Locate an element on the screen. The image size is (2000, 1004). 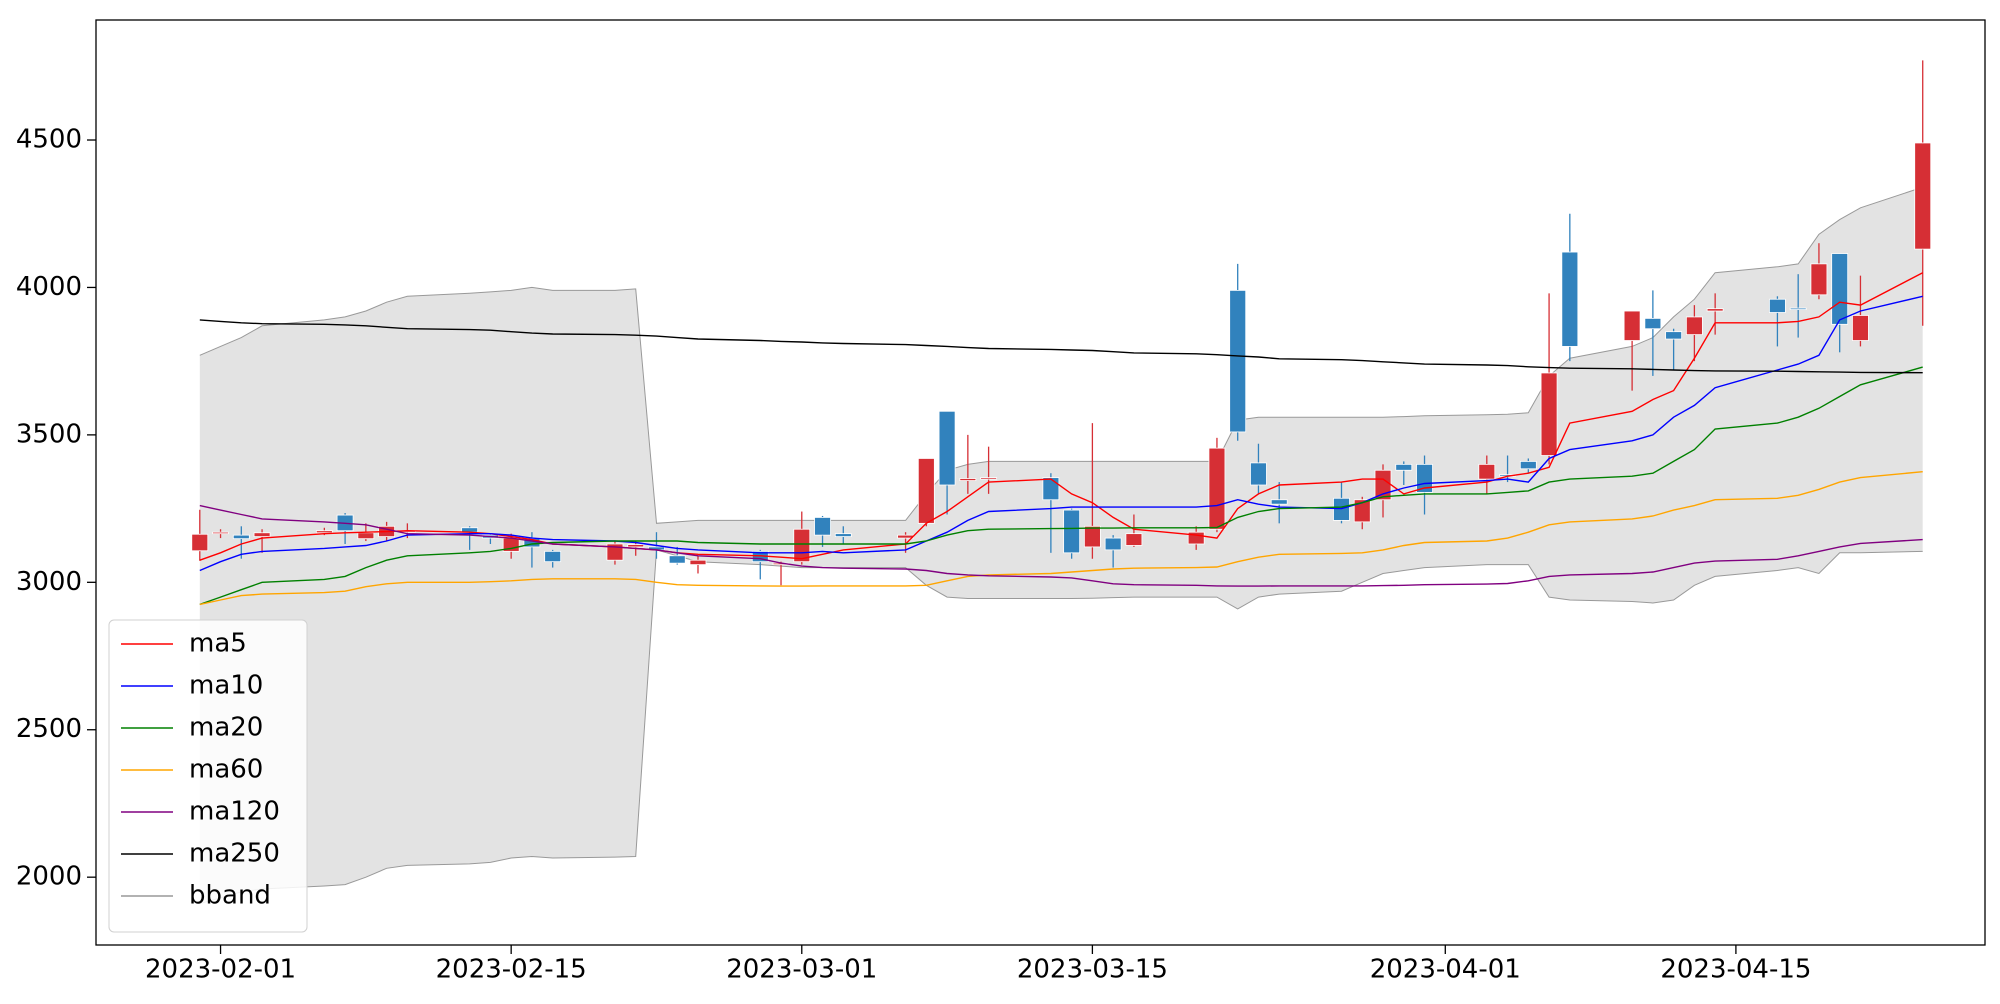
legend-label: ma5 is located at coordinates (218, 644).